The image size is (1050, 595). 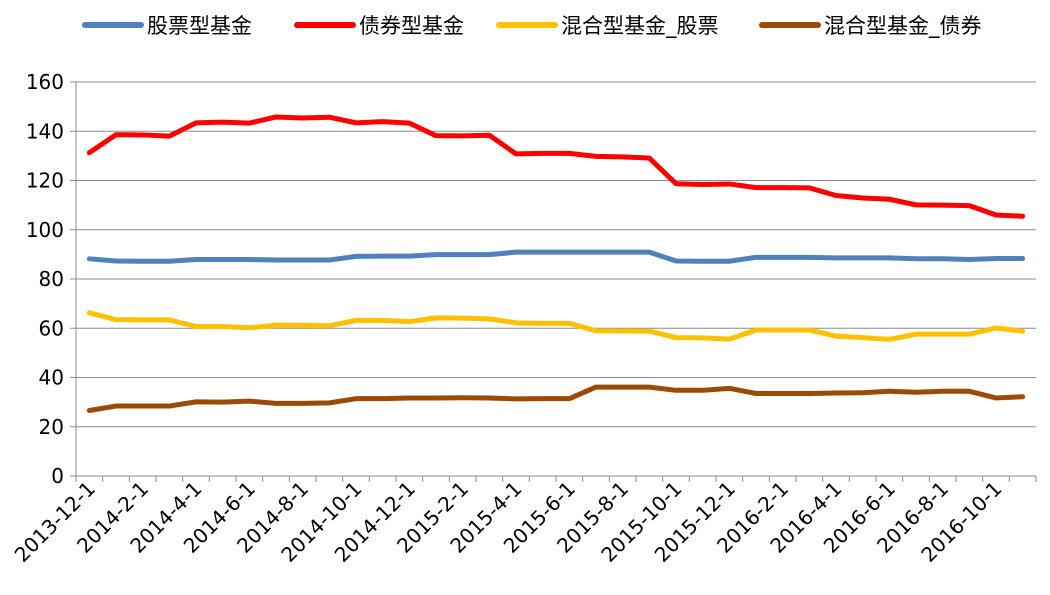 What do you see at coordinates (45, 82) in the screenshot?
I see `y-tick-label: 160` at bounding box center [45, 82].